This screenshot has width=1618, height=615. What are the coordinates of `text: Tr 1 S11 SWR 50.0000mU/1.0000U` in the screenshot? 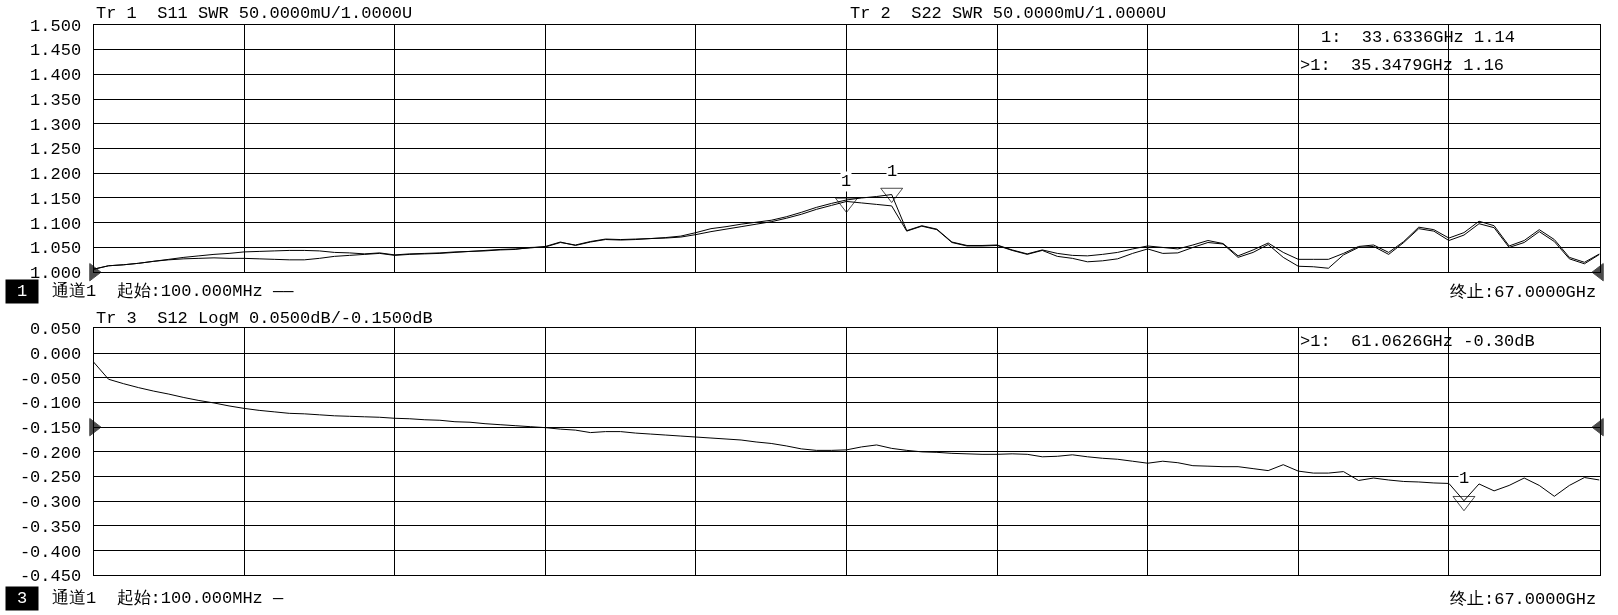 It's located at (254, 13).